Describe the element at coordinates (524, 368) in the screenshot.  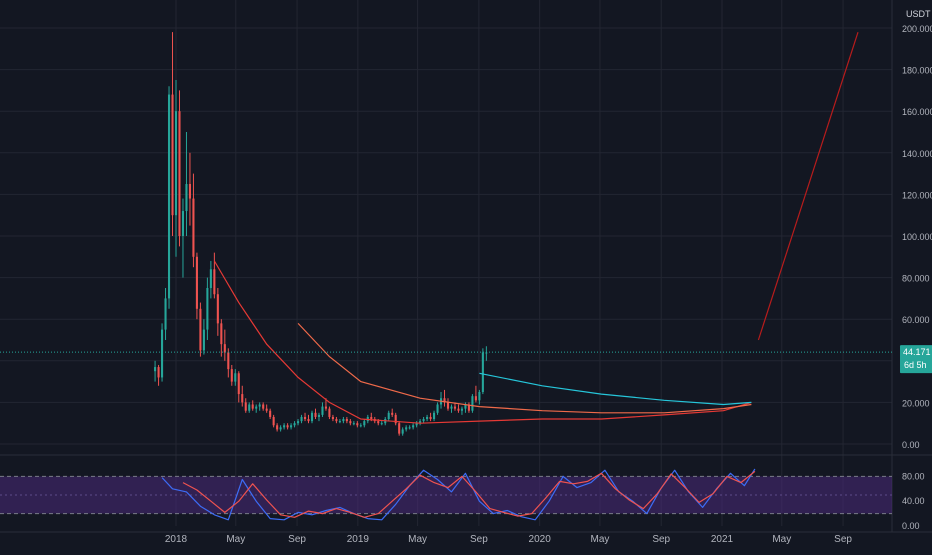
I see `moving-average-mid` at that location.